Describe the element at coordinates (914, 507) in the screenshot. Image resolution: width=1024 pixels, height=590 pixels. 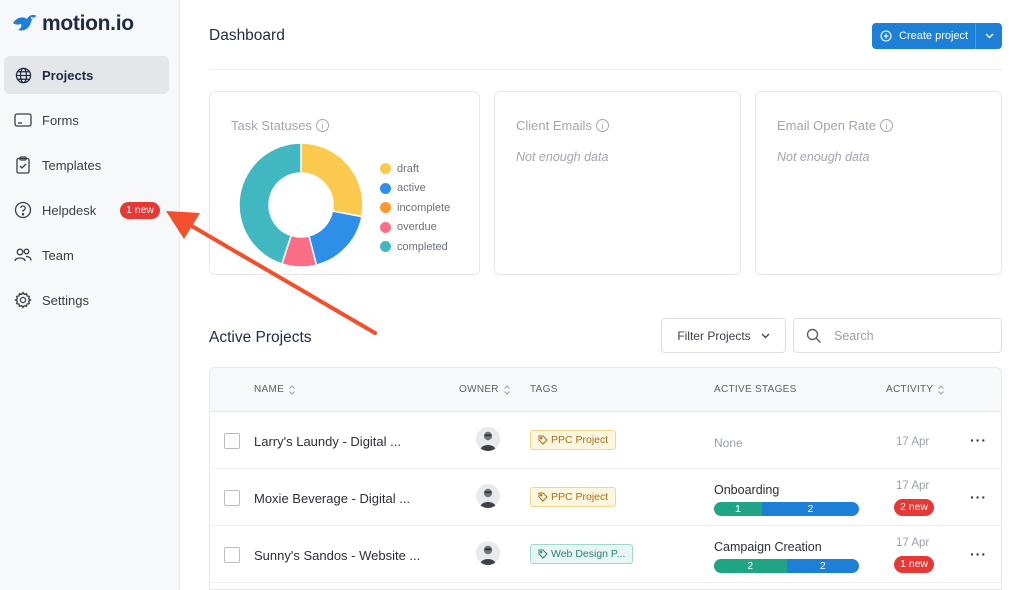
I see `activity-new-badge: 2 new` at that location.